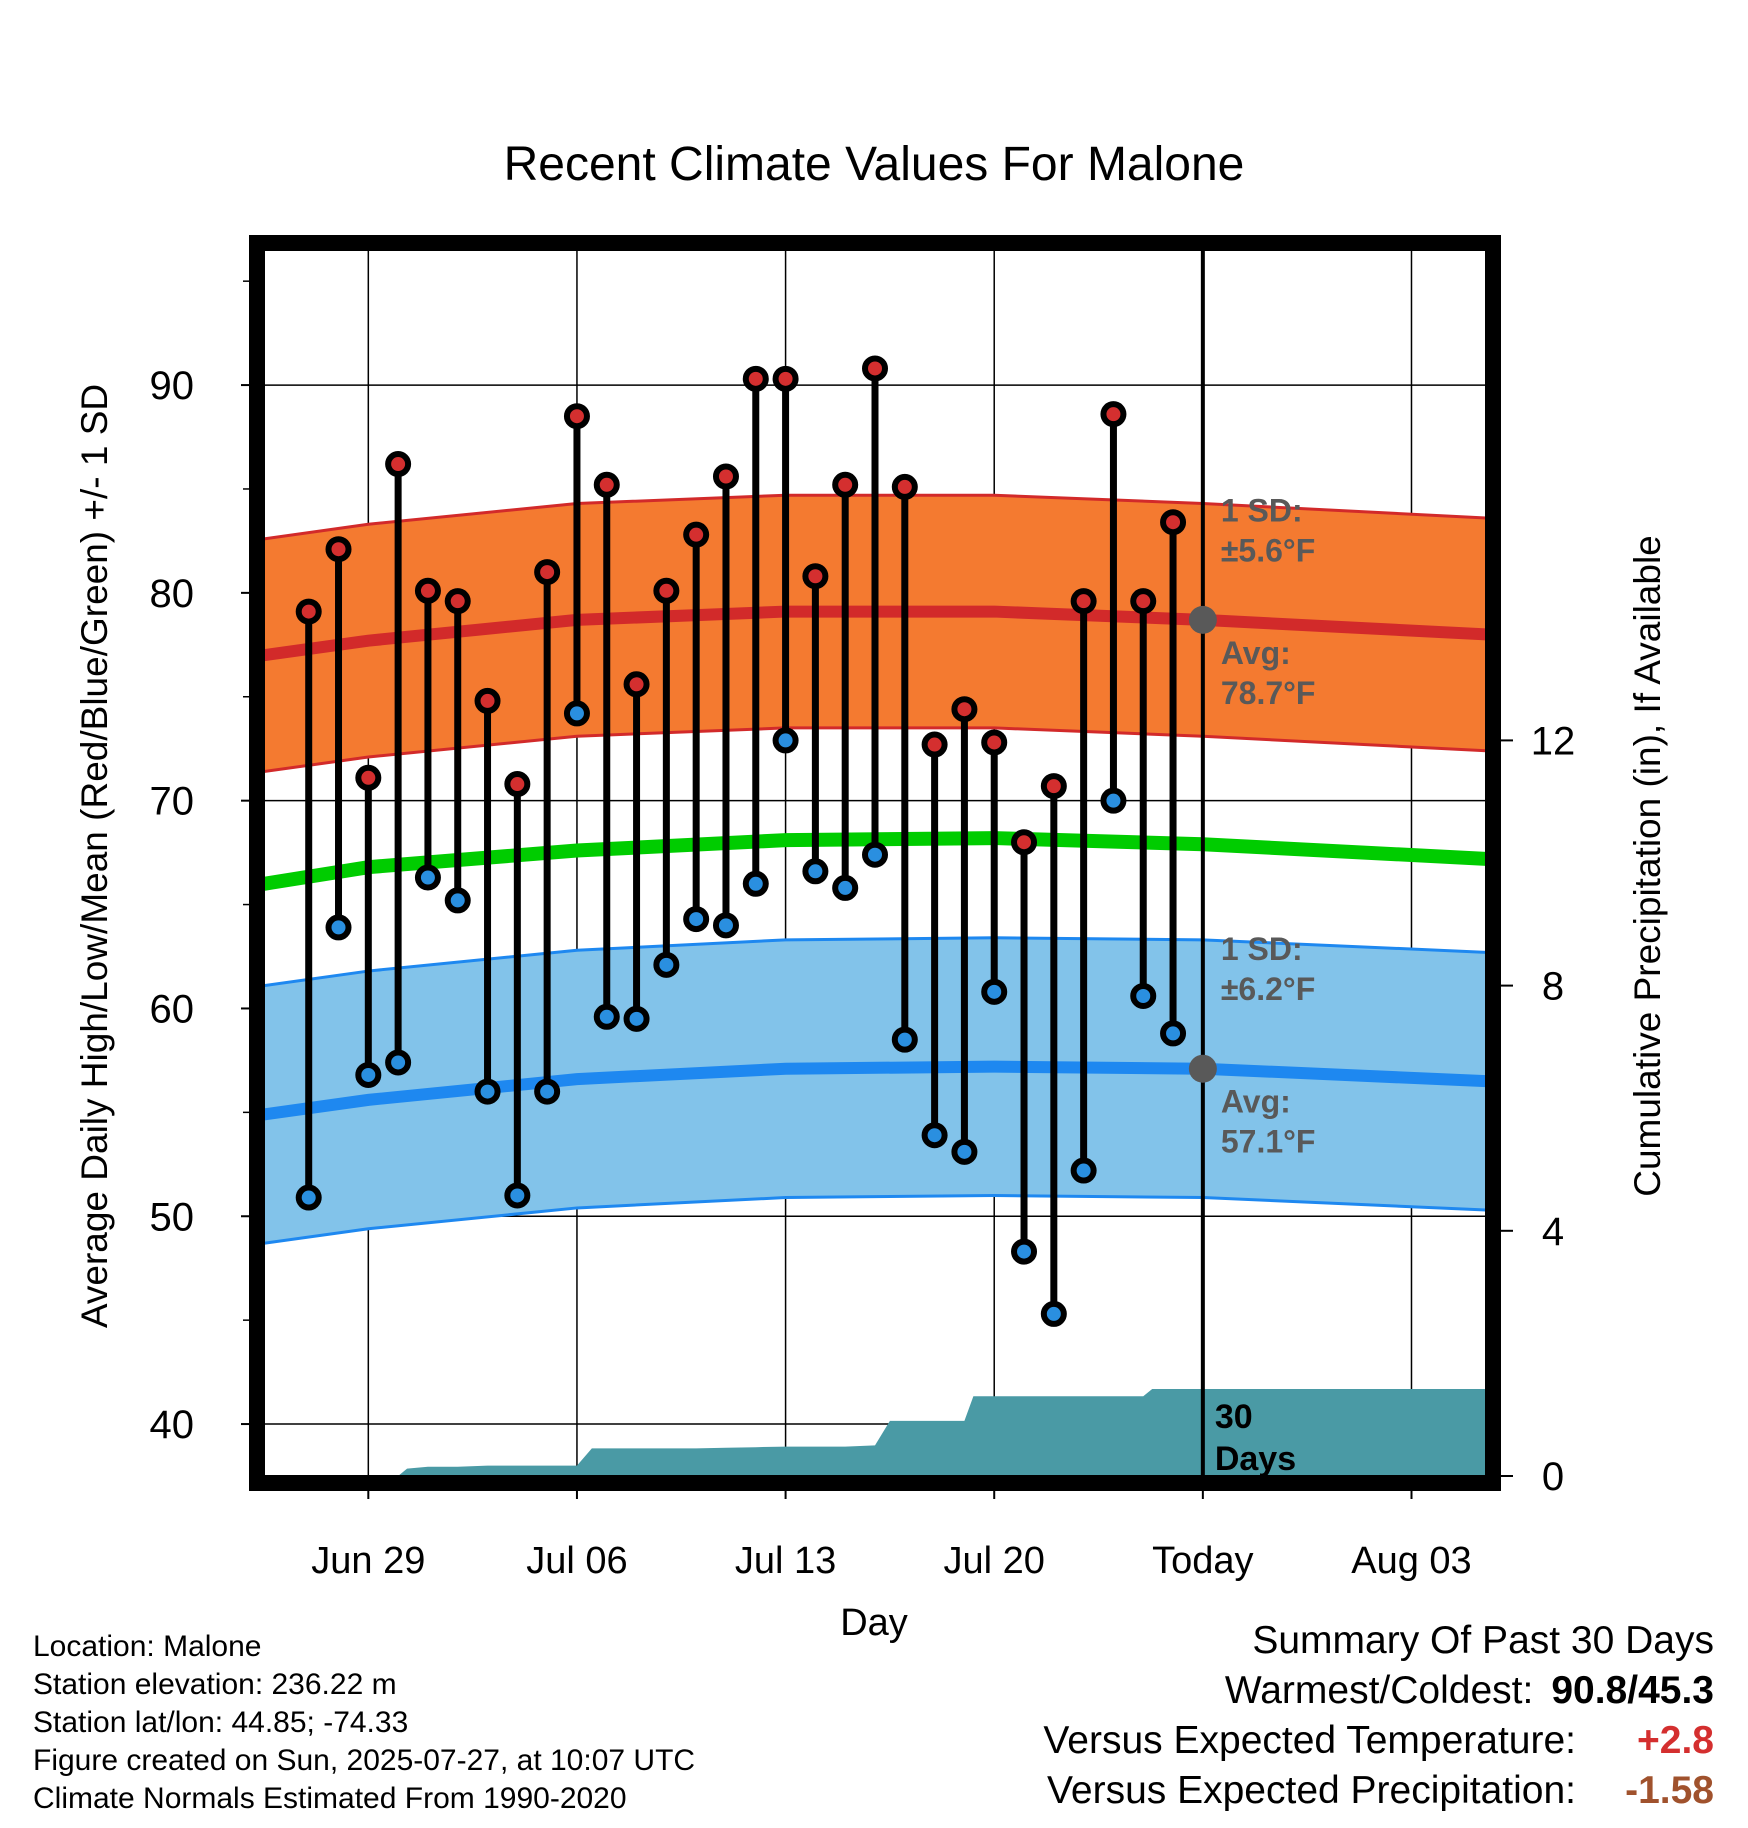  I want to click on low-sd-label: 1 SD:, so click(1262, 949).